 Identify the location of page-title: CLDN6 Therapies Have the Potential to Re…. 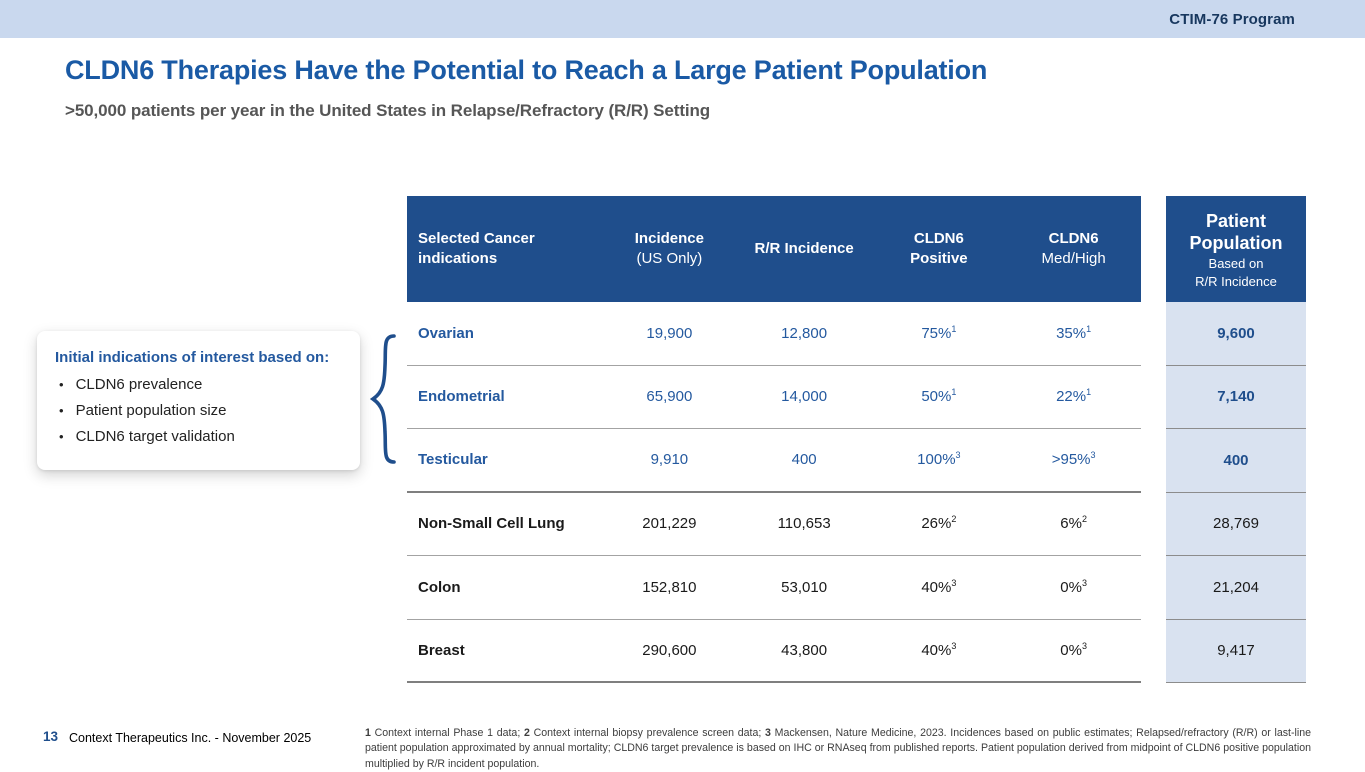
(526, 70).